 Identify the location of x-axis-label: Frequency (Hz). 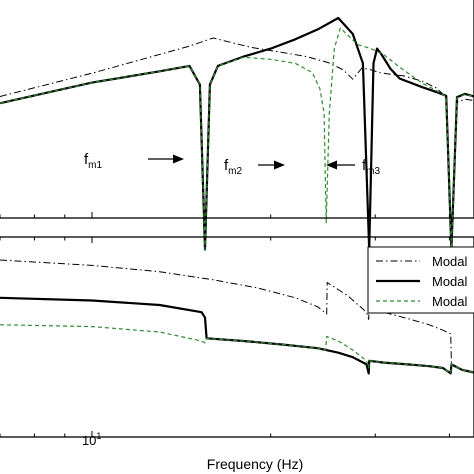
(255, 464).